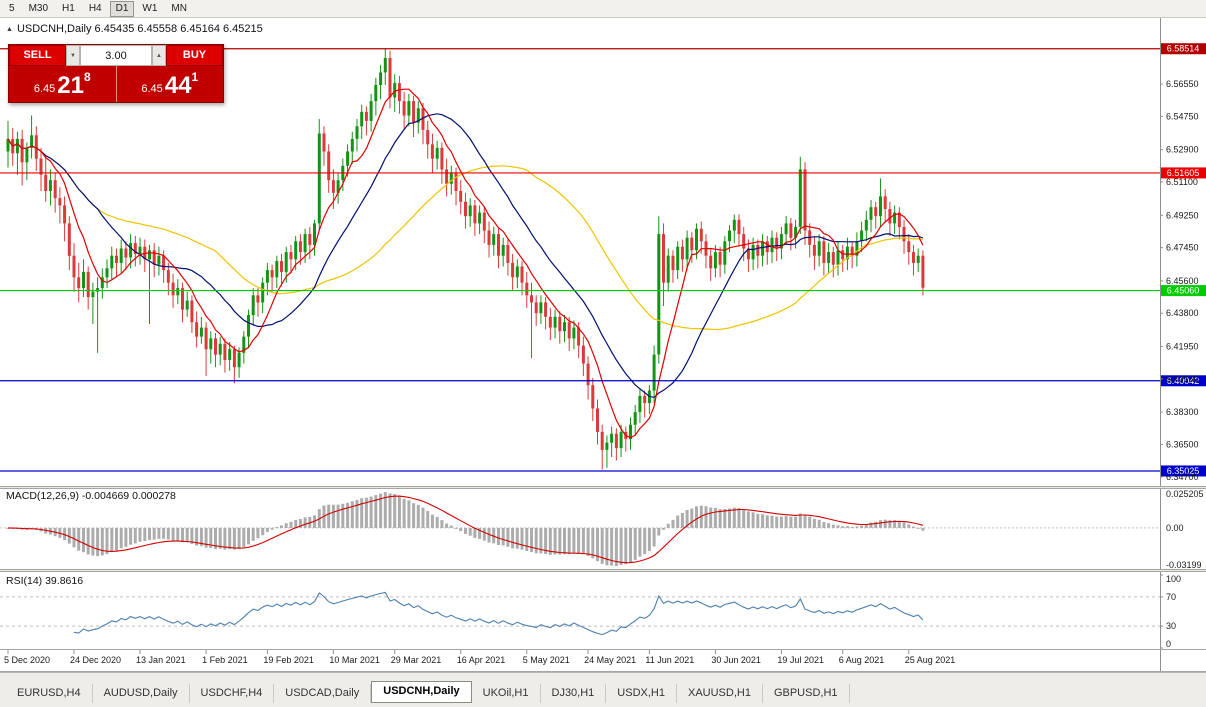 This screenshot has height=707, width=1206. What do you see at coordinates (194, 55) in the screenshot?
I see `buy-button: BUY` at bounding box center [194, 55].